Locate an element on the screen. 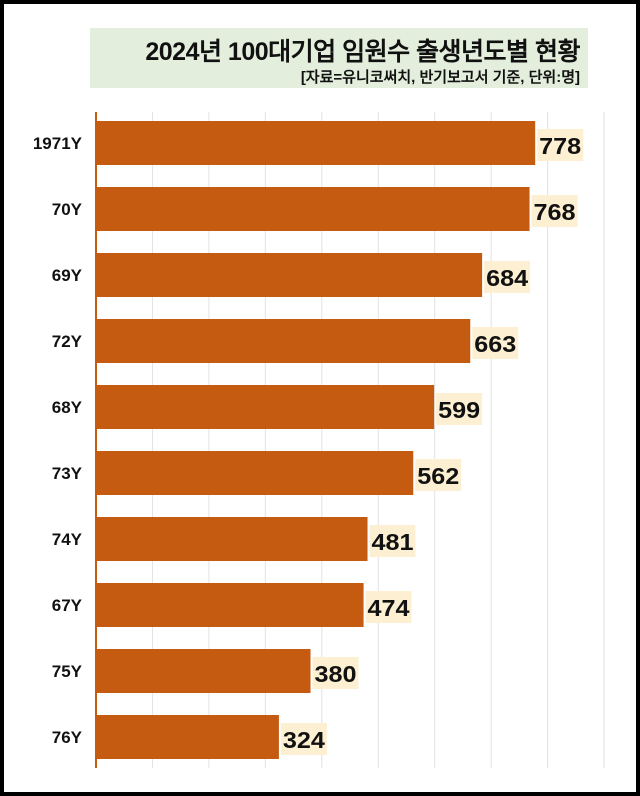  category-label: 72Y is located at coordinates (67, 341).